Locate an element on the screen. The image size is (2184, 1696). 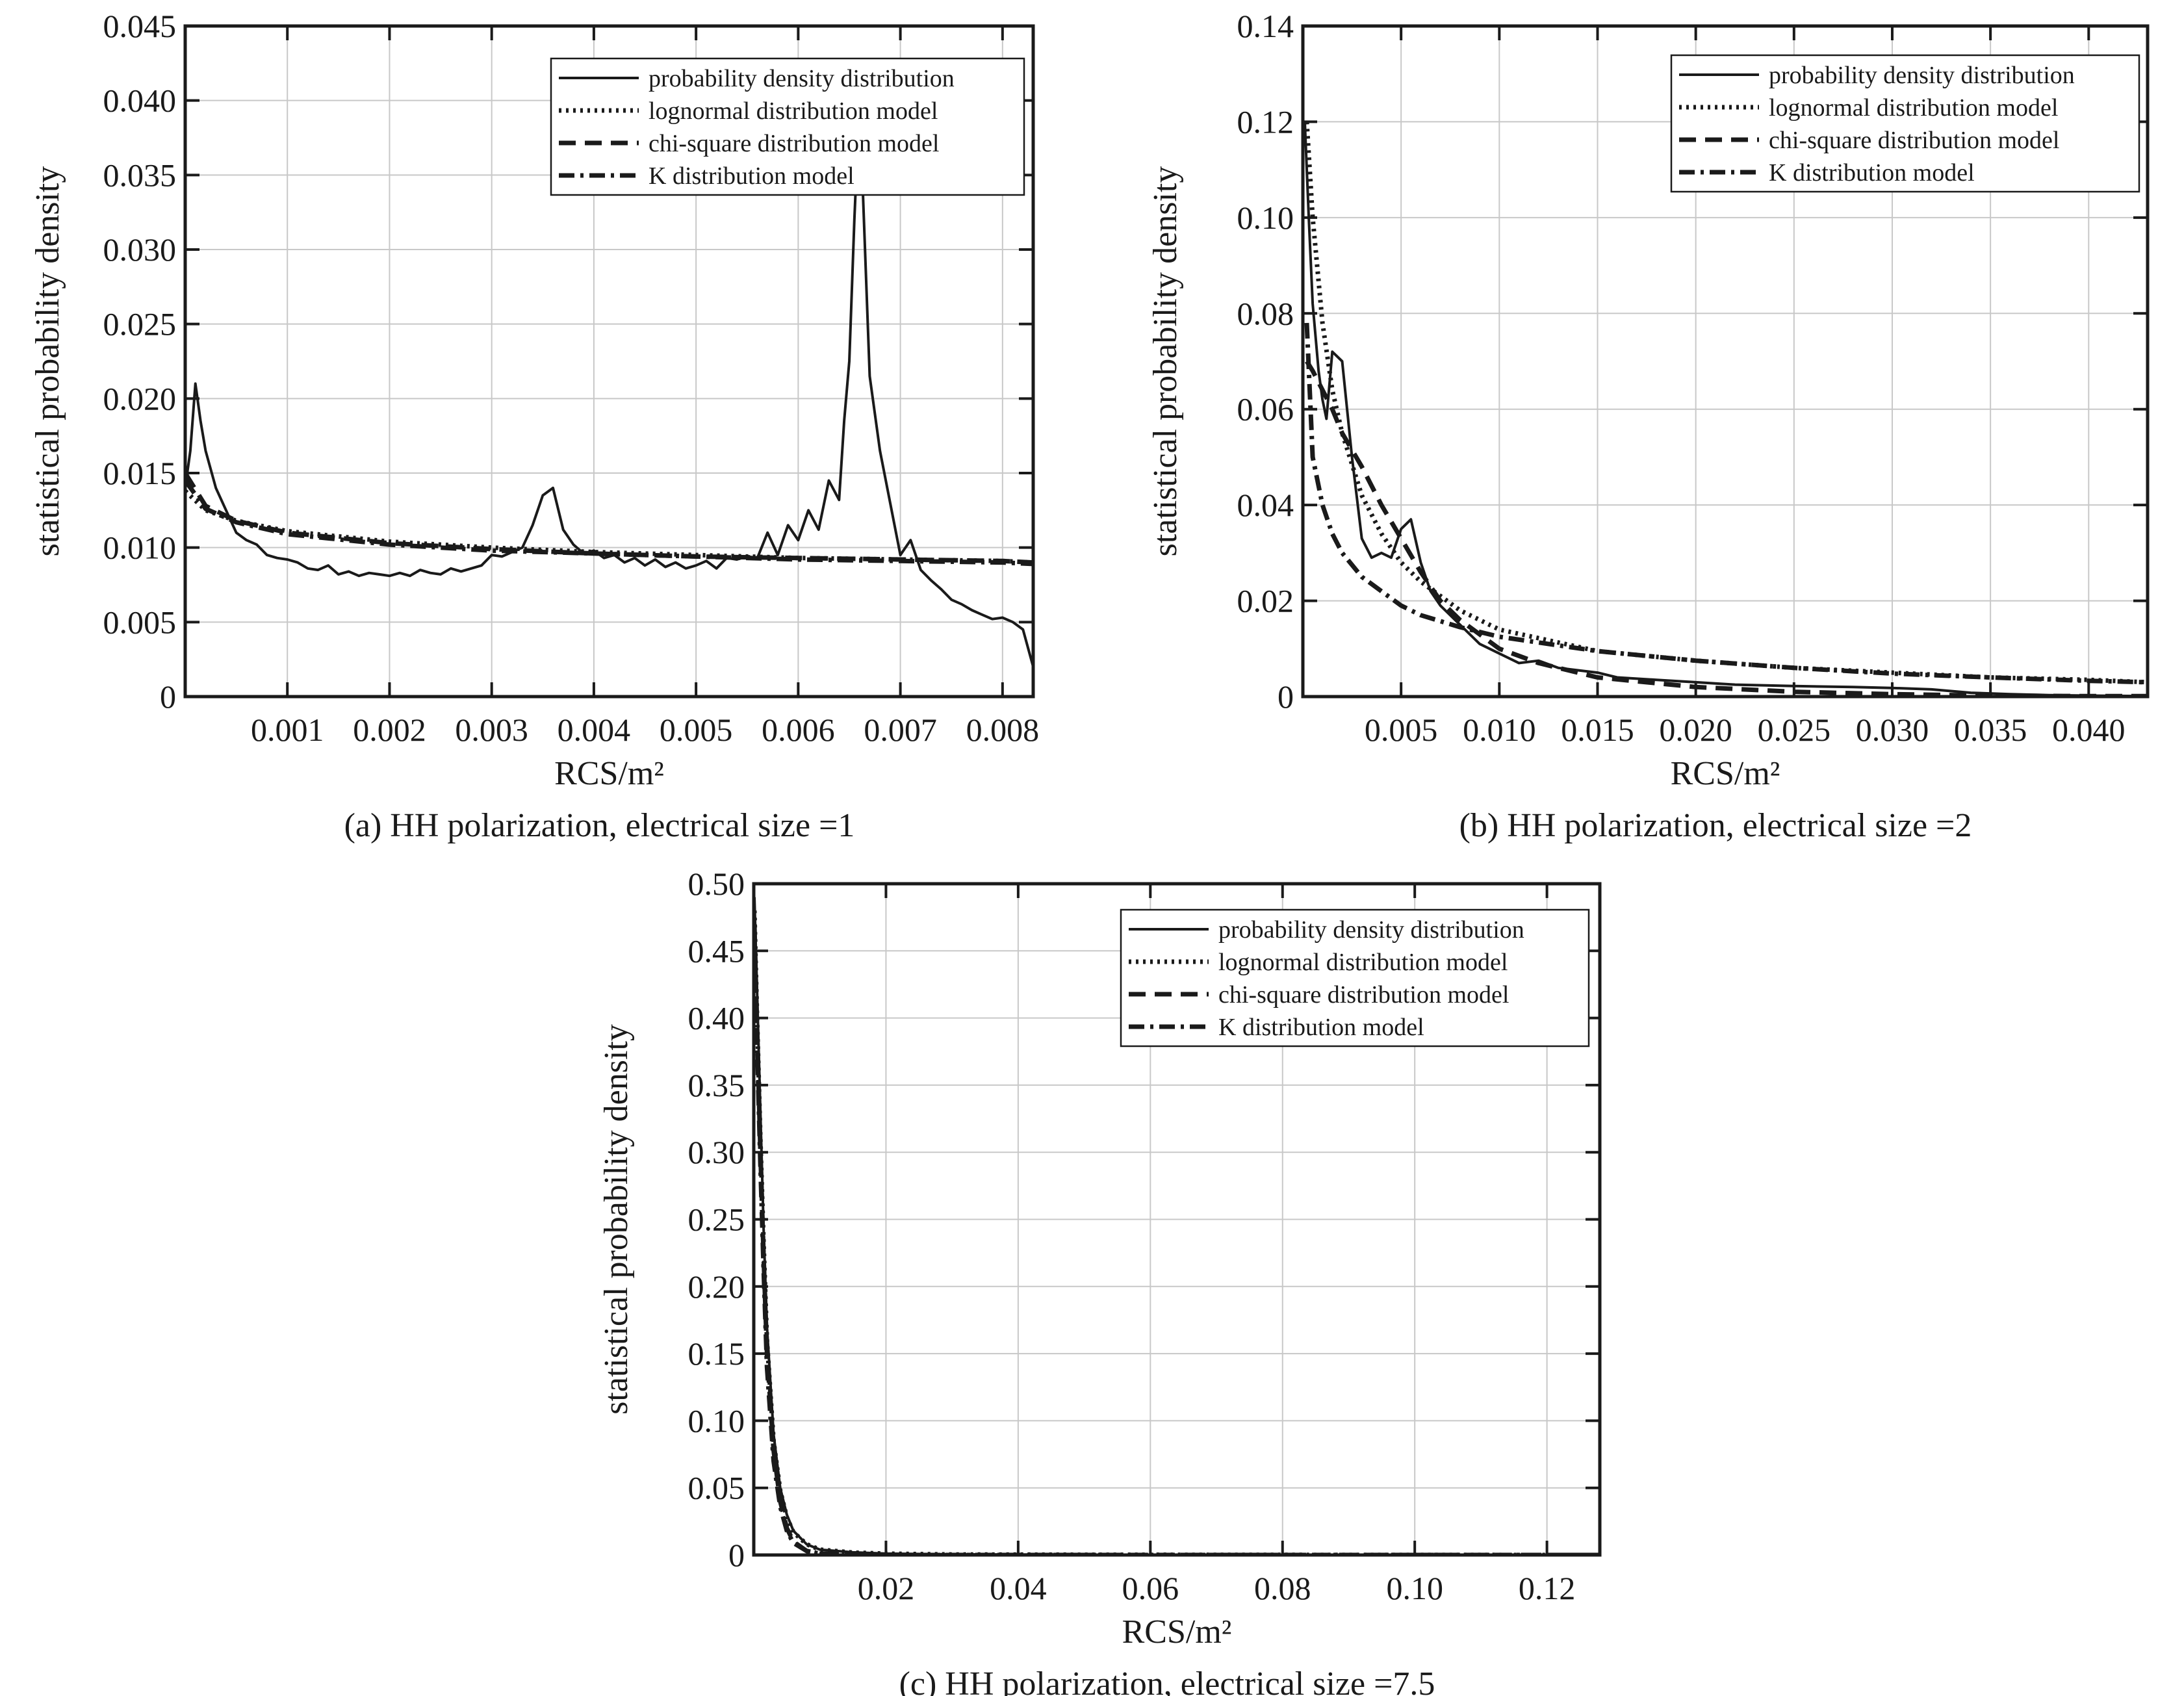
y-tick-label: 0.010 is located at coordinates (140, 548).